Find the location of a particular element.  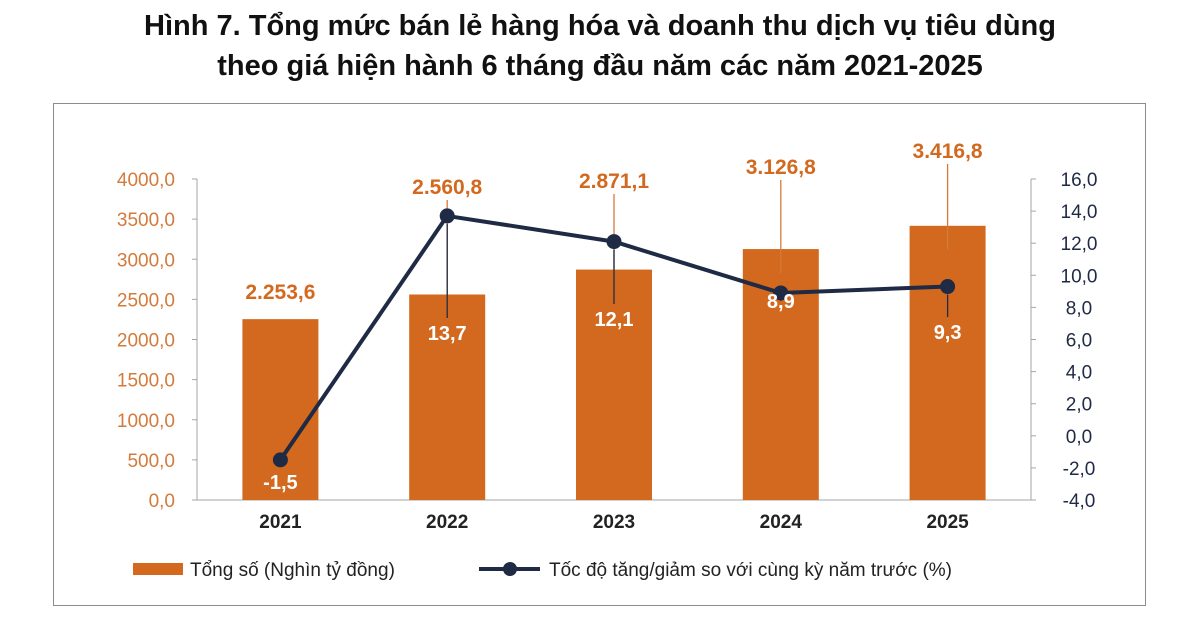

left-axis-tick-label: 3500,0 is located at coordinates (146, 220).